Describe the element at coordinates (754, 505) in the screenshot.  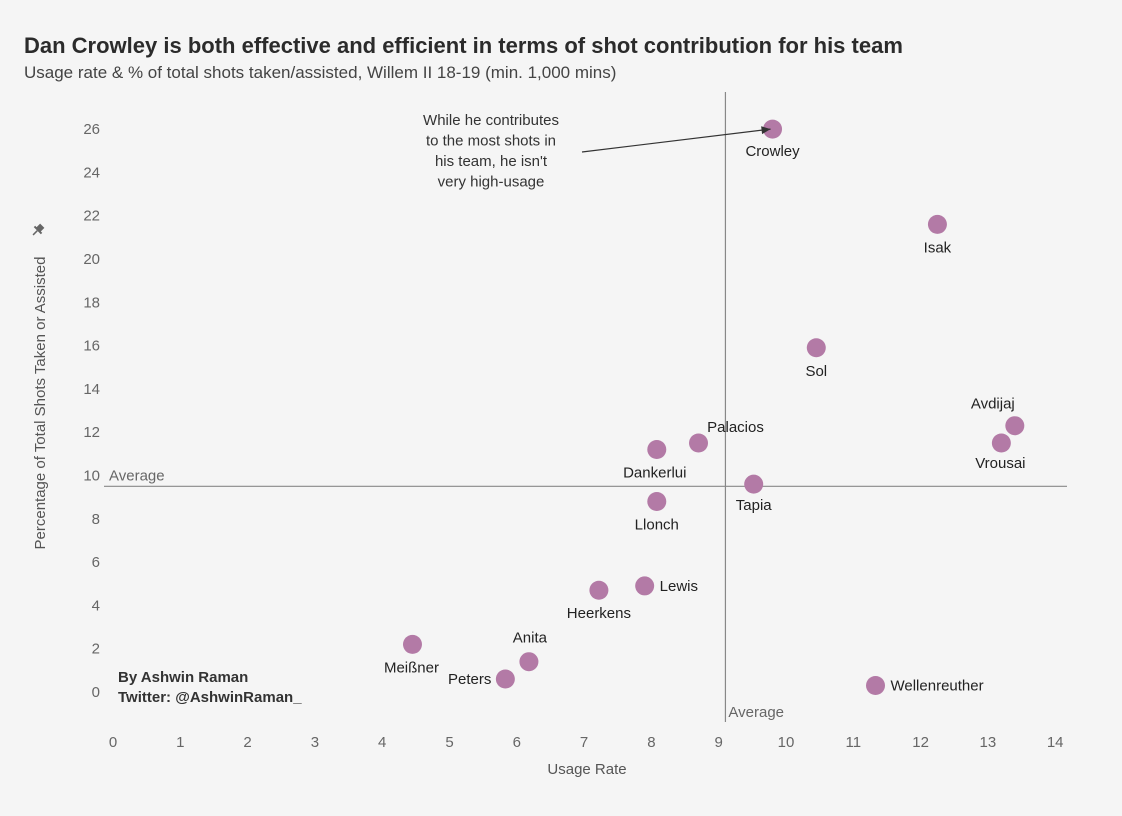
I see `point-label: Tapia` at that location.